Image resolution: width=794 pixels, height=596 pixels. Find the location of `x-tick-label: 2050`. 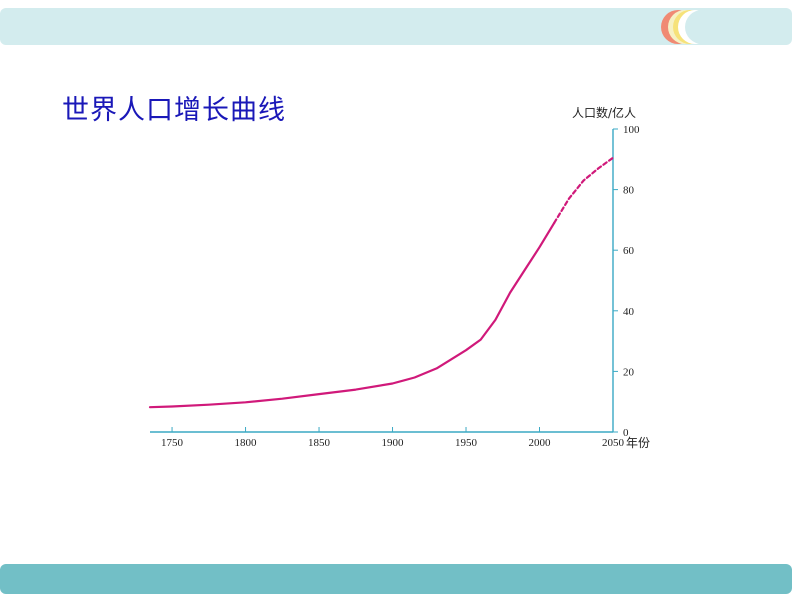

x-tick-label: 2050 is located at coordinates (613, 443).